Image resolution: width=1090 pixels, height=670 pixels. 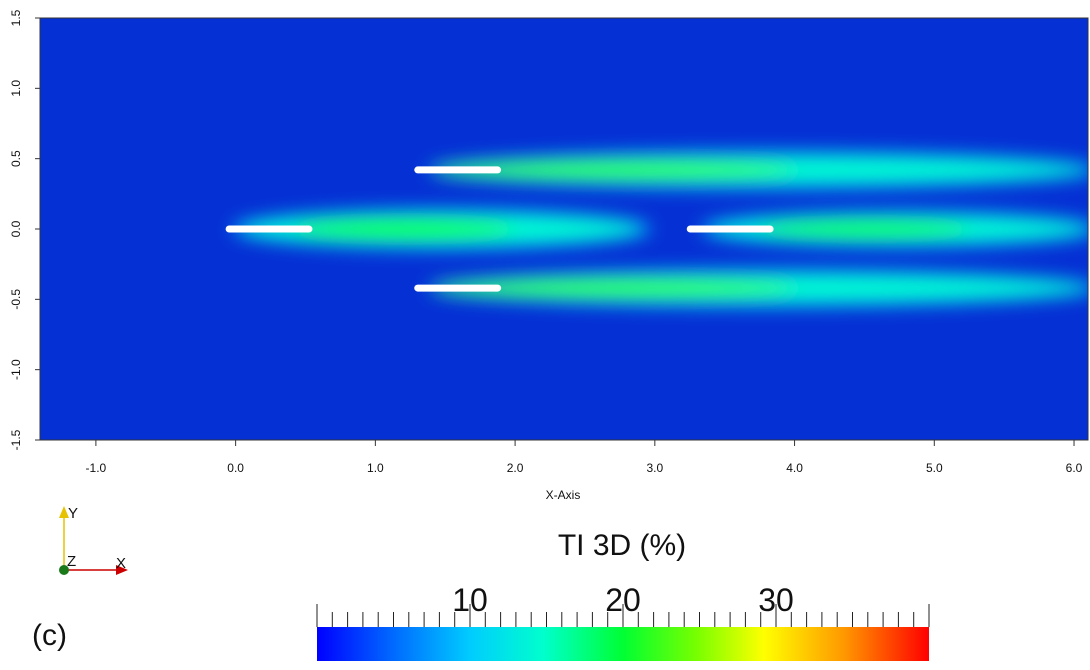 I want to click on colorbar-ticks: 10 20 30, so click(x=623, y=604).